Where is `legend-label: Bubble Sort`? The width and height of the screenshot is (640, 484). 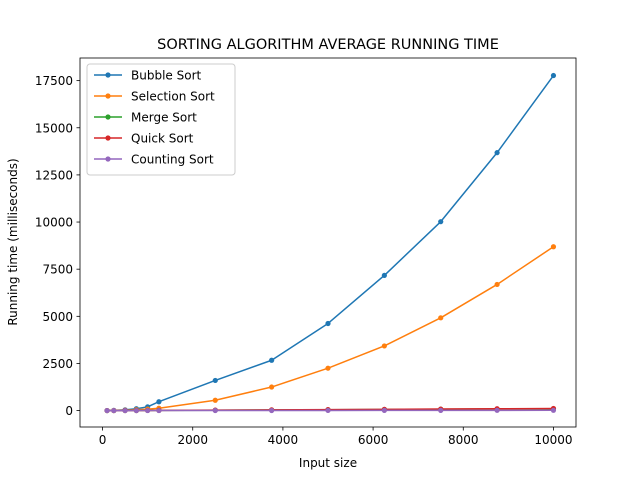 legend-label: Bubble Sort is located at coordinates (166, 76).